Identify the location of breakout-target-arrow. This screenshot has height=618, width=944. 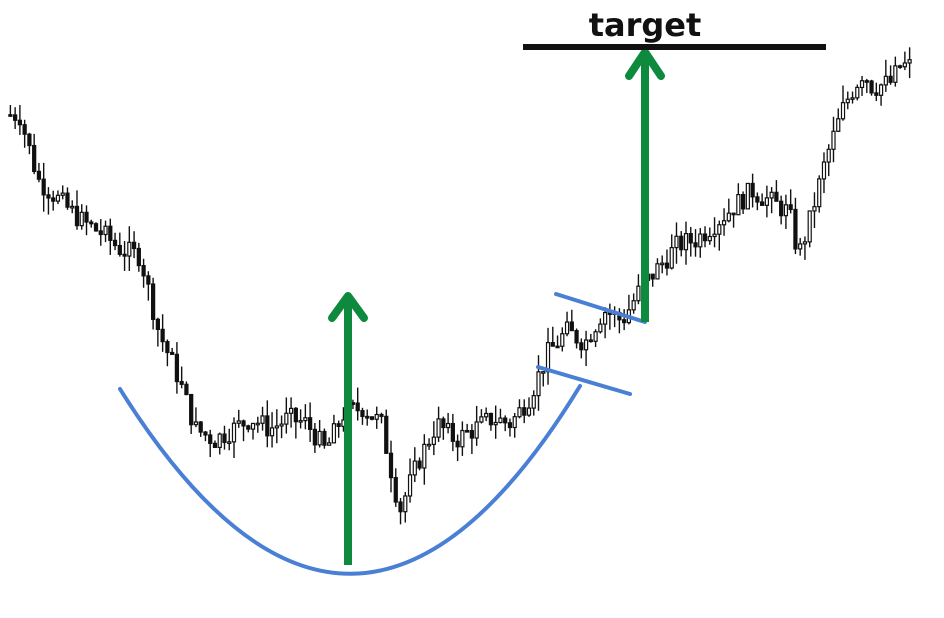
(645, 185).